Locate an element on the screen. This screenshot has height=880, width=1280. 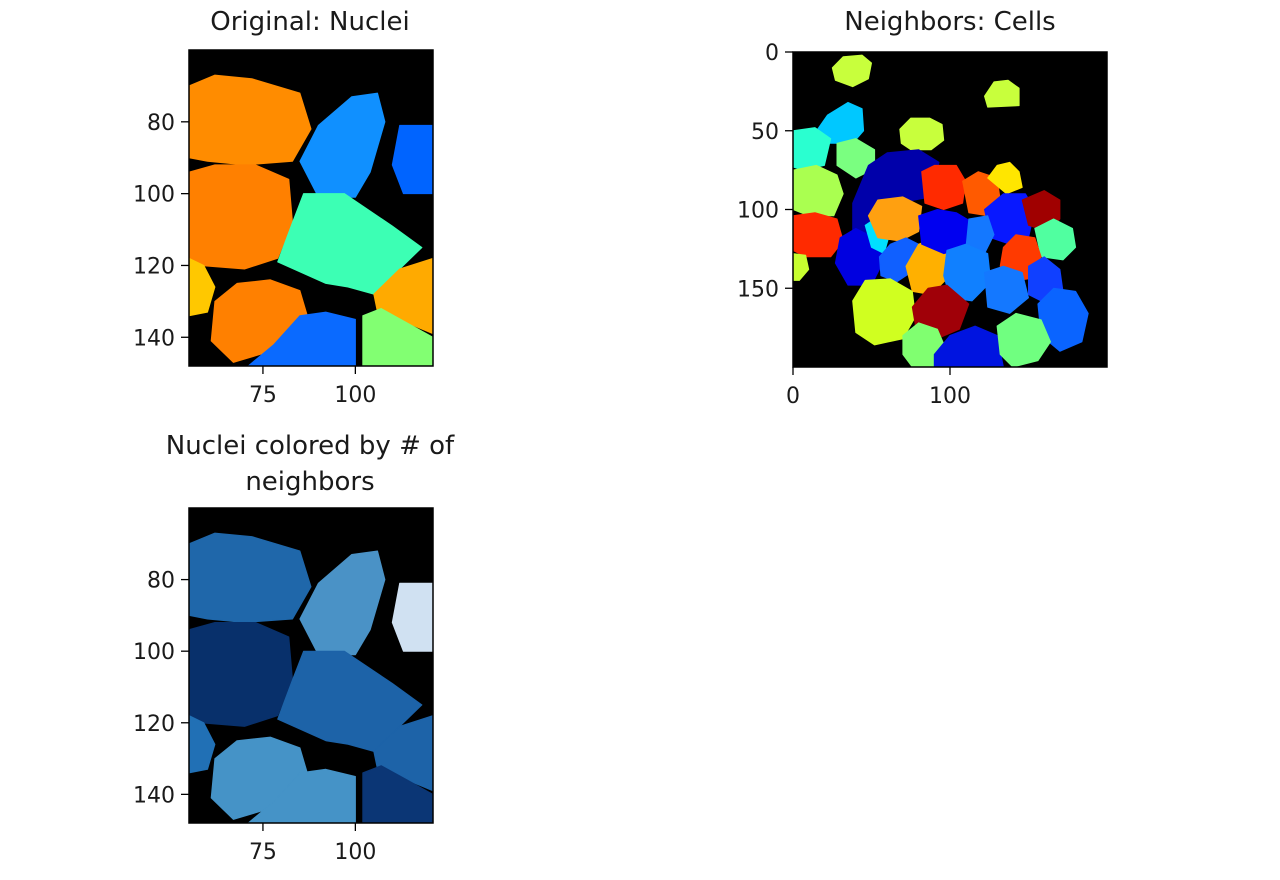
region-cell-green-b is located at coordinates (1023, 339).